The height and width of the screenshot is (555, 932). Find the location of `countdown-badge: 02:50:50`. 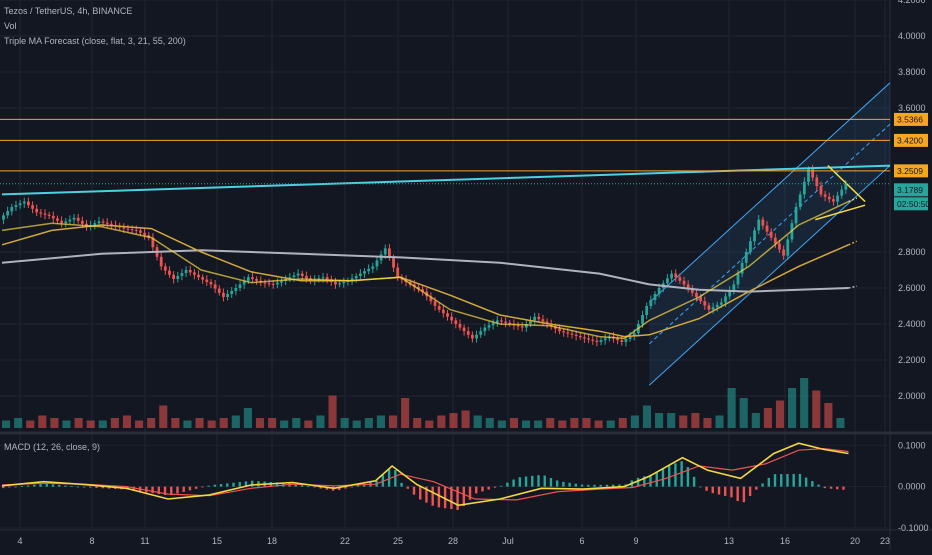

countdown-badge: 02:50:50 is located at coordinates (912, 204).